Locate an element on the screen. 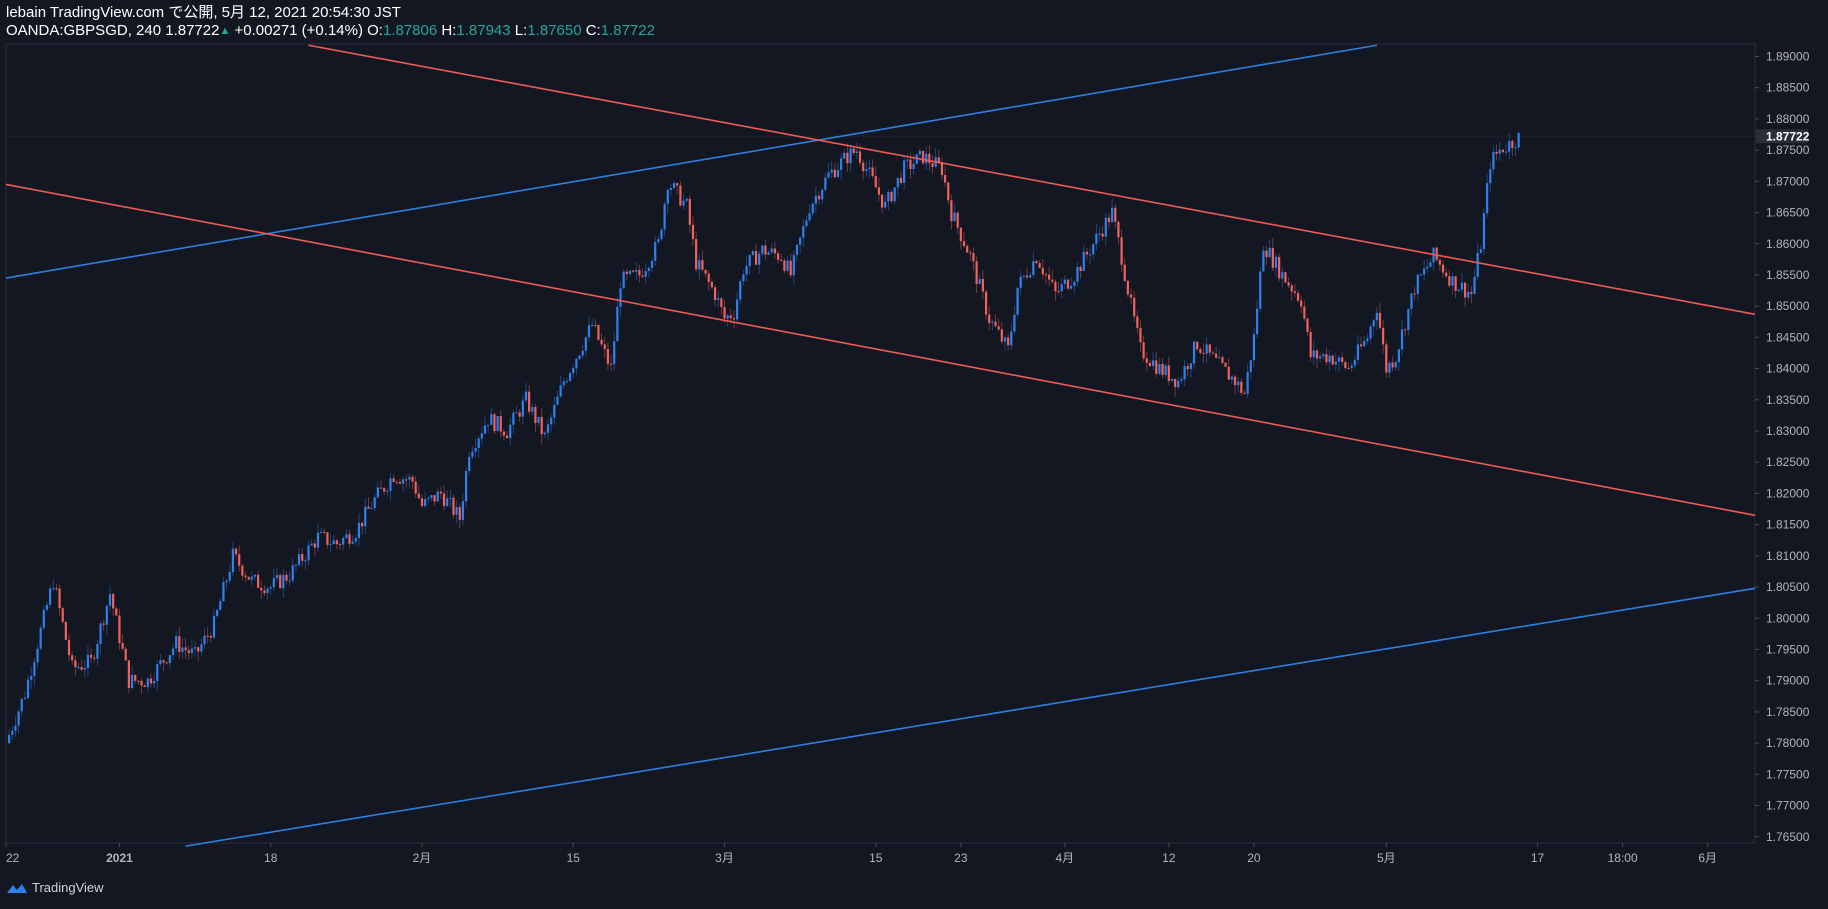  y-tick-label: 1.86000 is located at coordinates (1788, 244).